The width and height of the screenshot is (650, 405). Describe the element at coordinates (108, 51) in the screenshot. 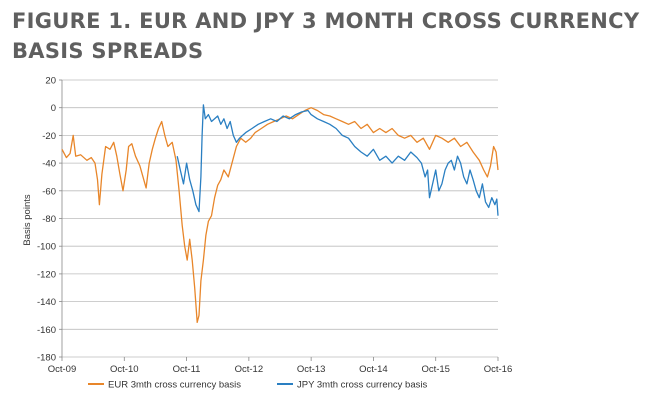

I see `chart-title-line-2: BASIS SPREADS` at that location.